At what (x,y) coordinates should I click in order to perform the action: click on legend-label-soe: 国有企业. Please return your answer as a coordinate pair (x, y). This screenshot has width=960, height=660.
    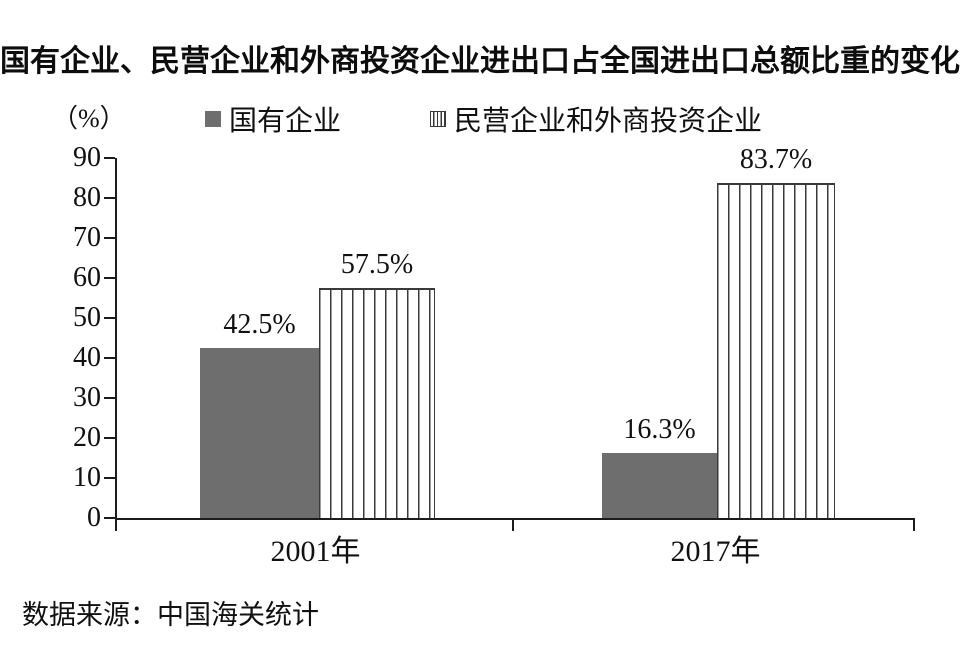
    Looking at the image, I should click on (285, 121).